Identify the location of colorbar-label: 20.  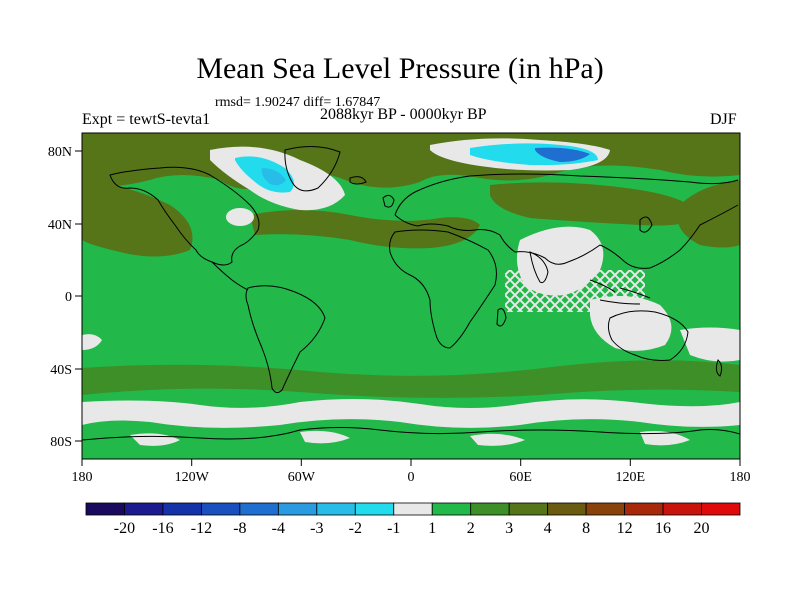
(701, 528).